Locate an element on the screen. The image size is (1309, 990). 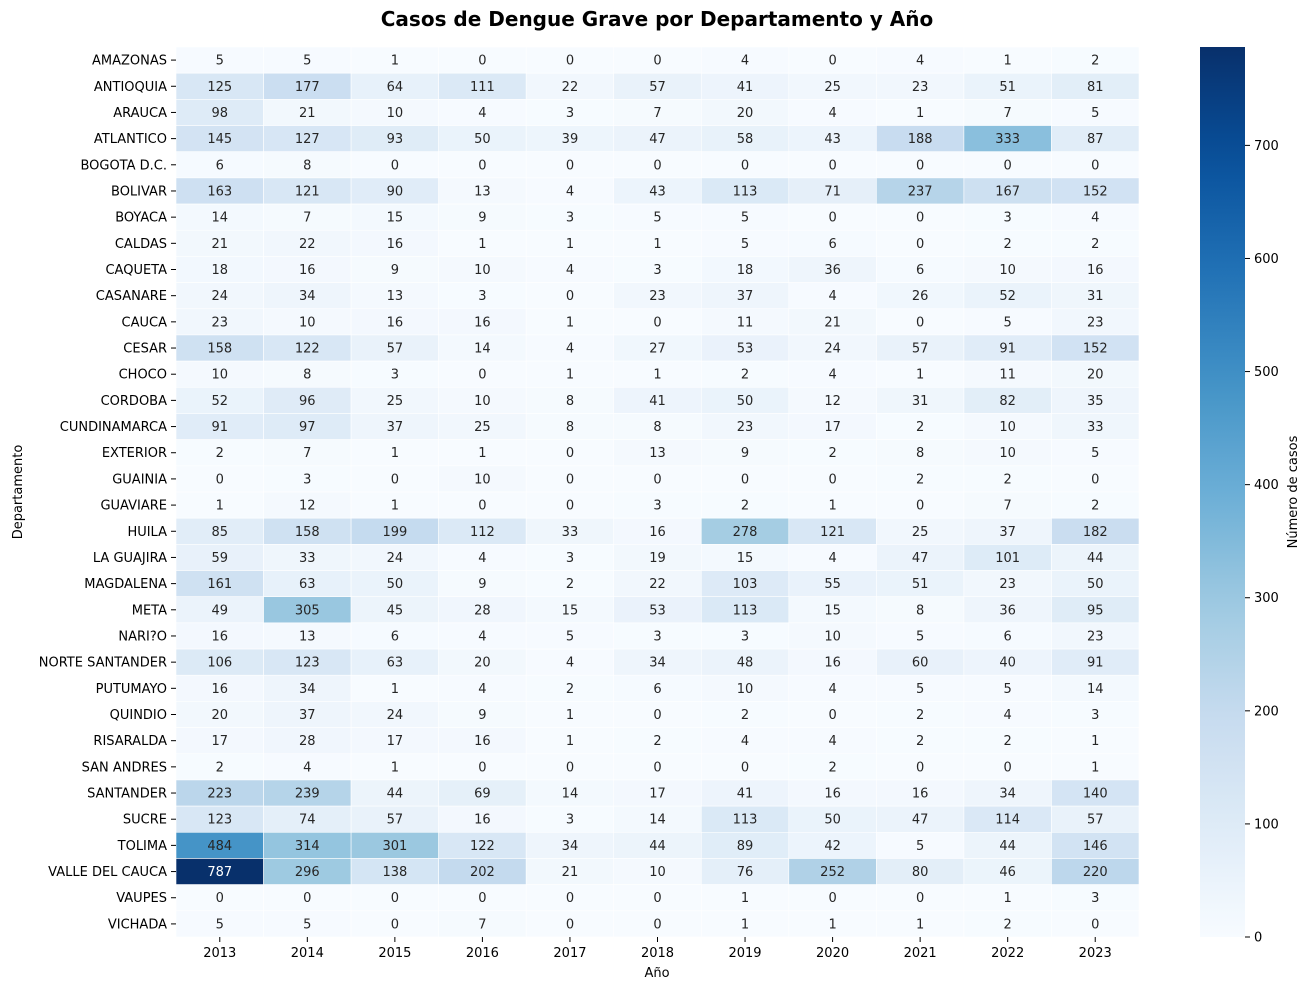
cell-value-label: 17 is located at coordinates (832, 427).